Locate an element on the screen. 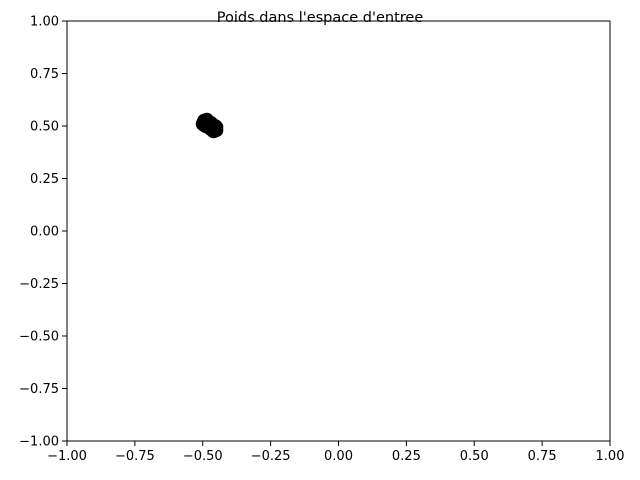 The image size is (640, 480). x-tick-label: −0.75 is located at coordinates (135, 456).